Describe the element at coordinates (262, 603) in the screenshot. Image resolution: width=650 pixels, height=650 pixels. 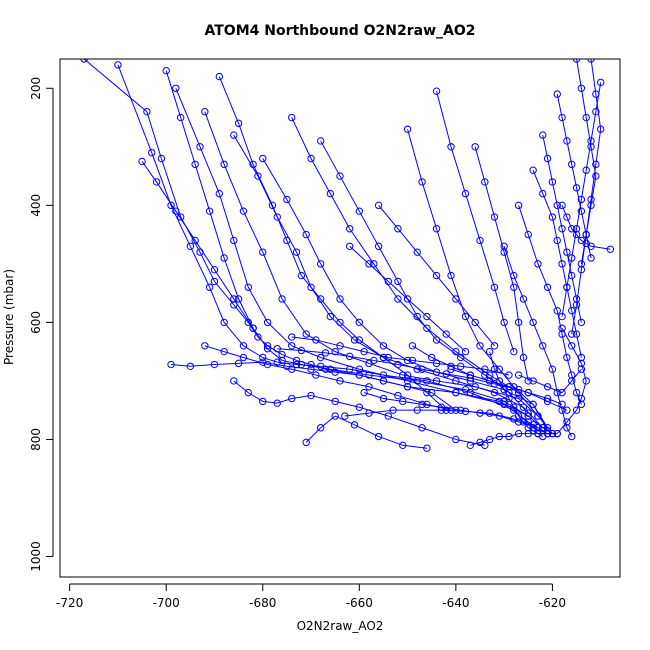
I see `x-tick-label: -680` at that location.